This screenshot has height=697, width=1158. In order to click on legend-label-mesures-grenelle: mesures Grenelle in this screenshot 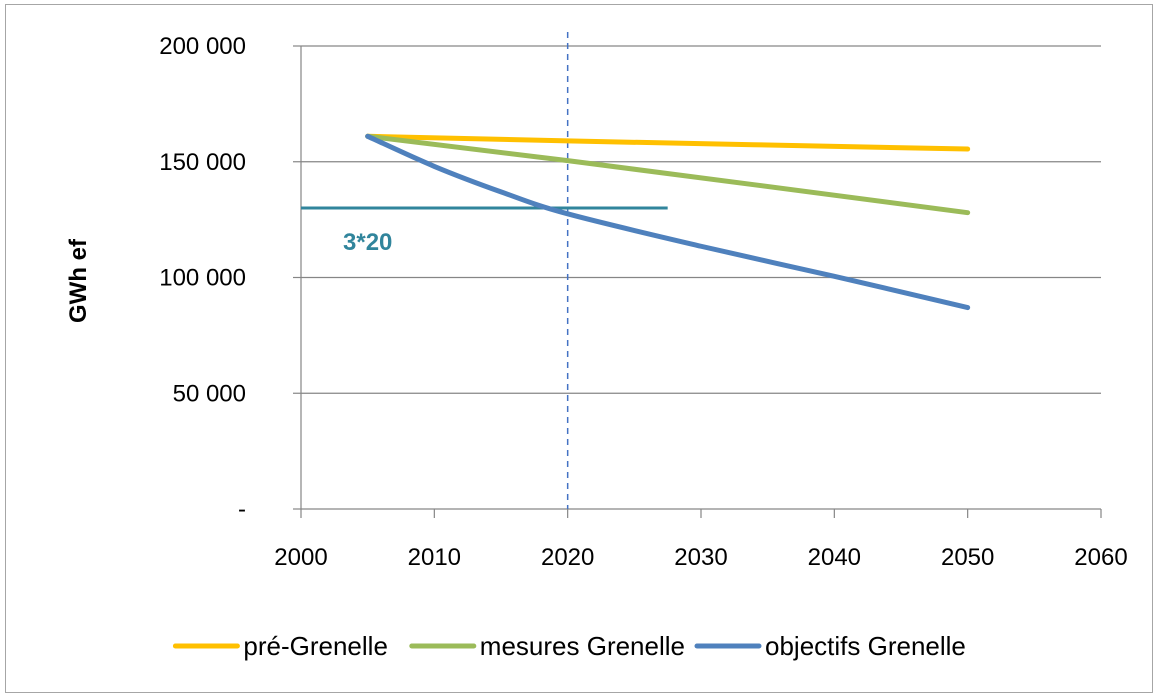, I will do `click(582, 646)`.